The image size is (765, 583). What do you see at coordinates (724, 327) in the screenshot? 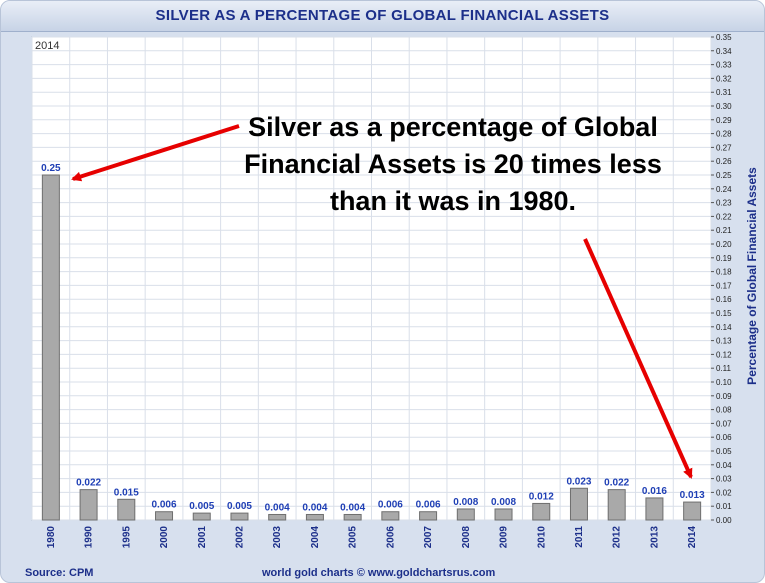
I see `y-tick-label: 0.14` at bounding box center [724, 327].